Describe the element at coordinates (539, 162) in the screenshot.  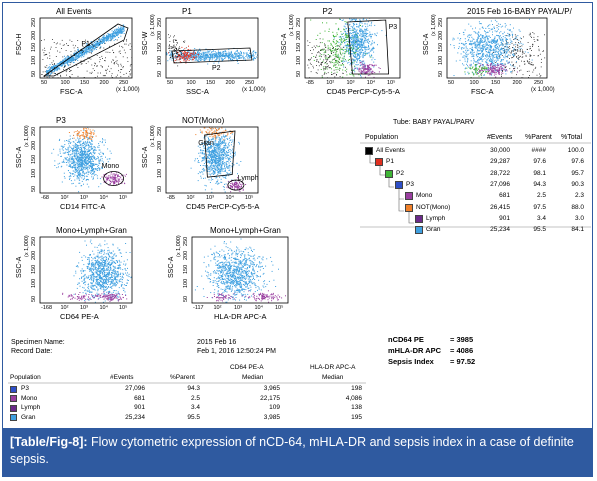
I see `hier-row-parent: 97.6` at that location.